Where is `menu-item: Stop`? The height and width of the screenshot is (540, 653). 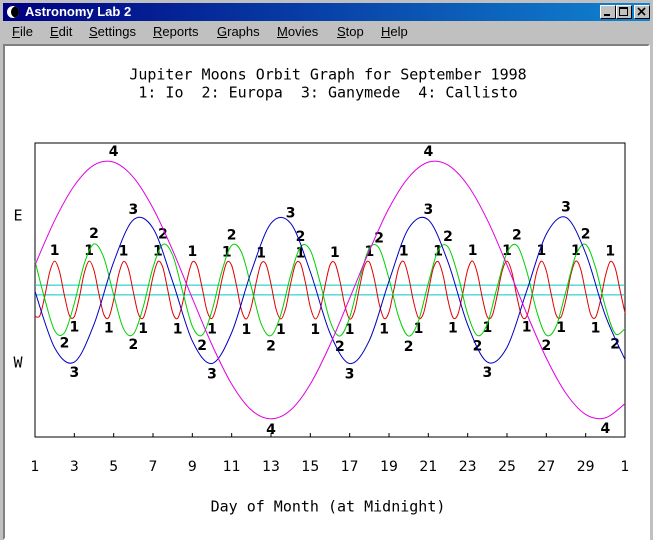
menu-item: Stop is located at coordinates (350, 31).